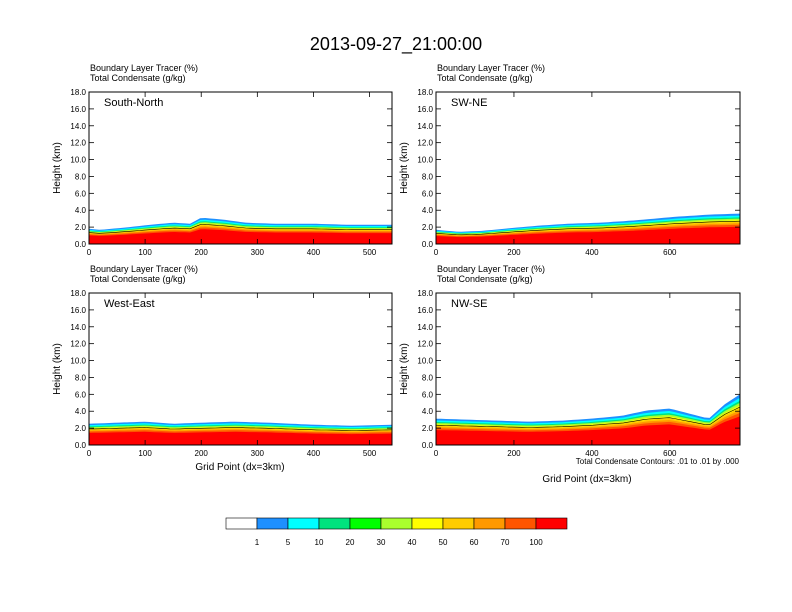 Image resolution: width=792 pixels, height=612 pixels. Describe the element at coordinates (404, 168) in the screenshot. I see `panel2-ylabel: Height (km)` at that location.